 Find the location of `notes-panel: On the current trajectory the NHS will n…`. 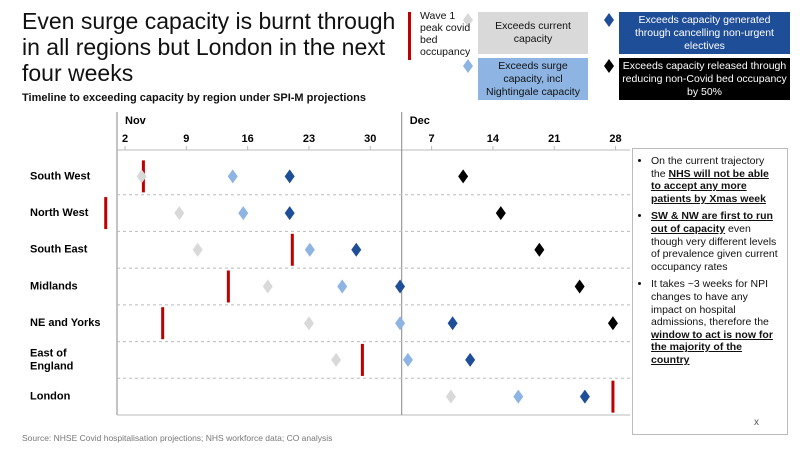

notes-panel: On the current trajectory the NHS will n… is located at coordinates (710, 291).